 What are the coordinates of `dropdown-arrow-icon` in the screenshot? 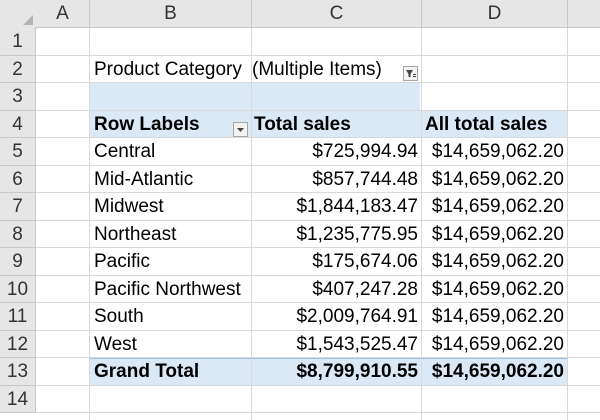 It's located at (240, 130).